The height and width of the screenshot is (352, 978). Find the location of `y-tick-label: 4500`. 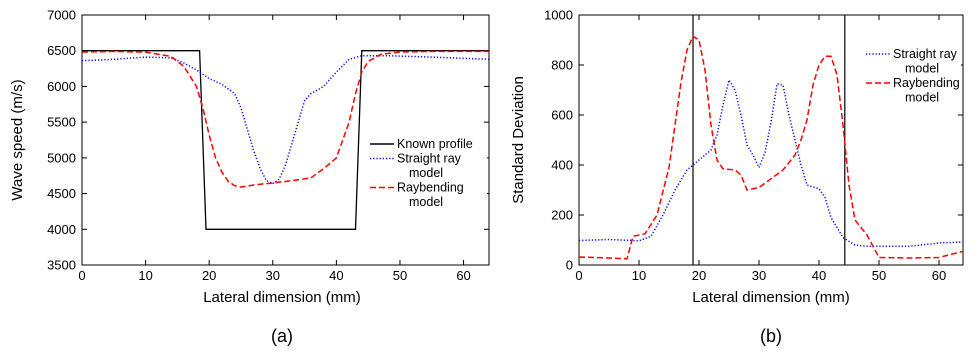

y-tick-label: 4500 is located at coordinates (61, 193).